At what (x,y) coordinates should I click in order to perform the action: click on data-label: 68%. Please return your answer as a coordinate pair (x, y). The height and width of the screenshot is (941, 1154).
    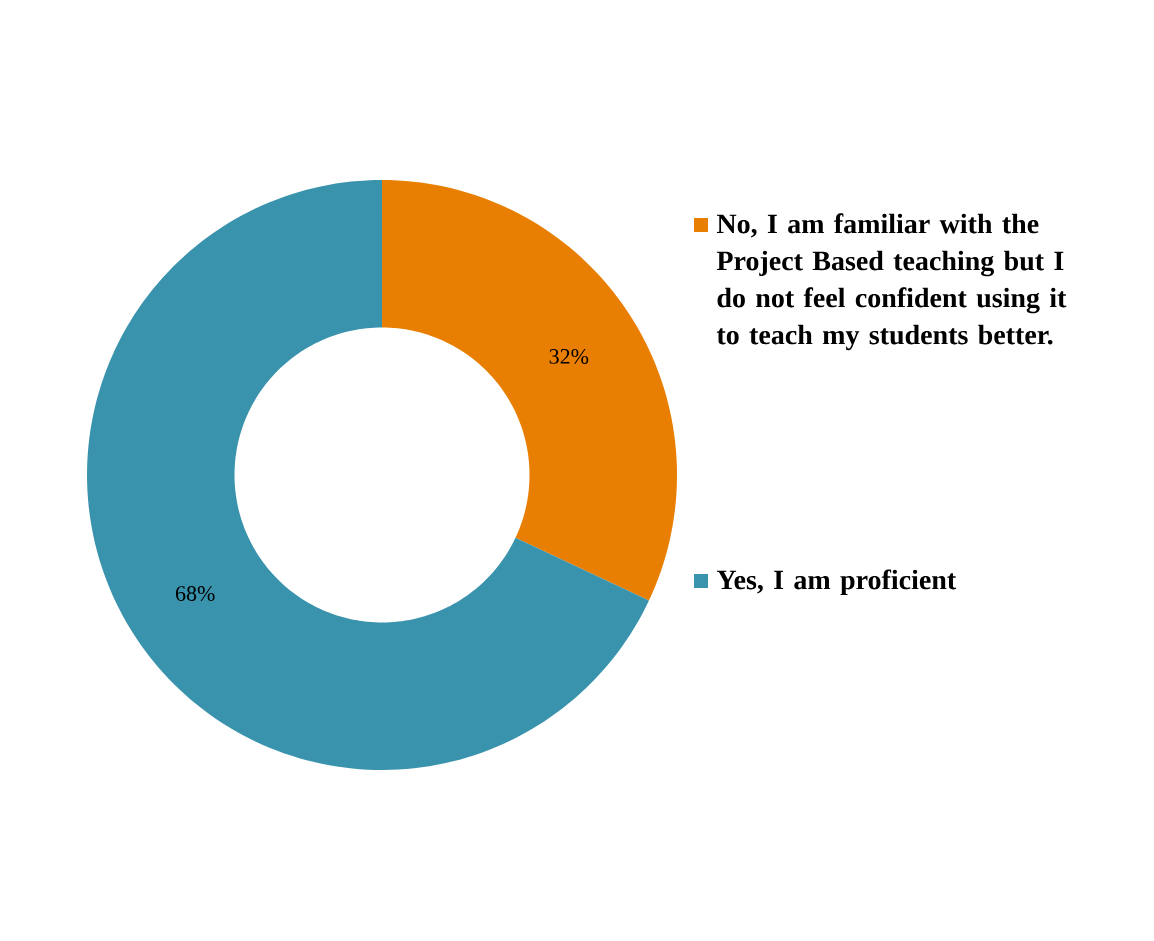
    Looking at the image, I should click on (195, 593).